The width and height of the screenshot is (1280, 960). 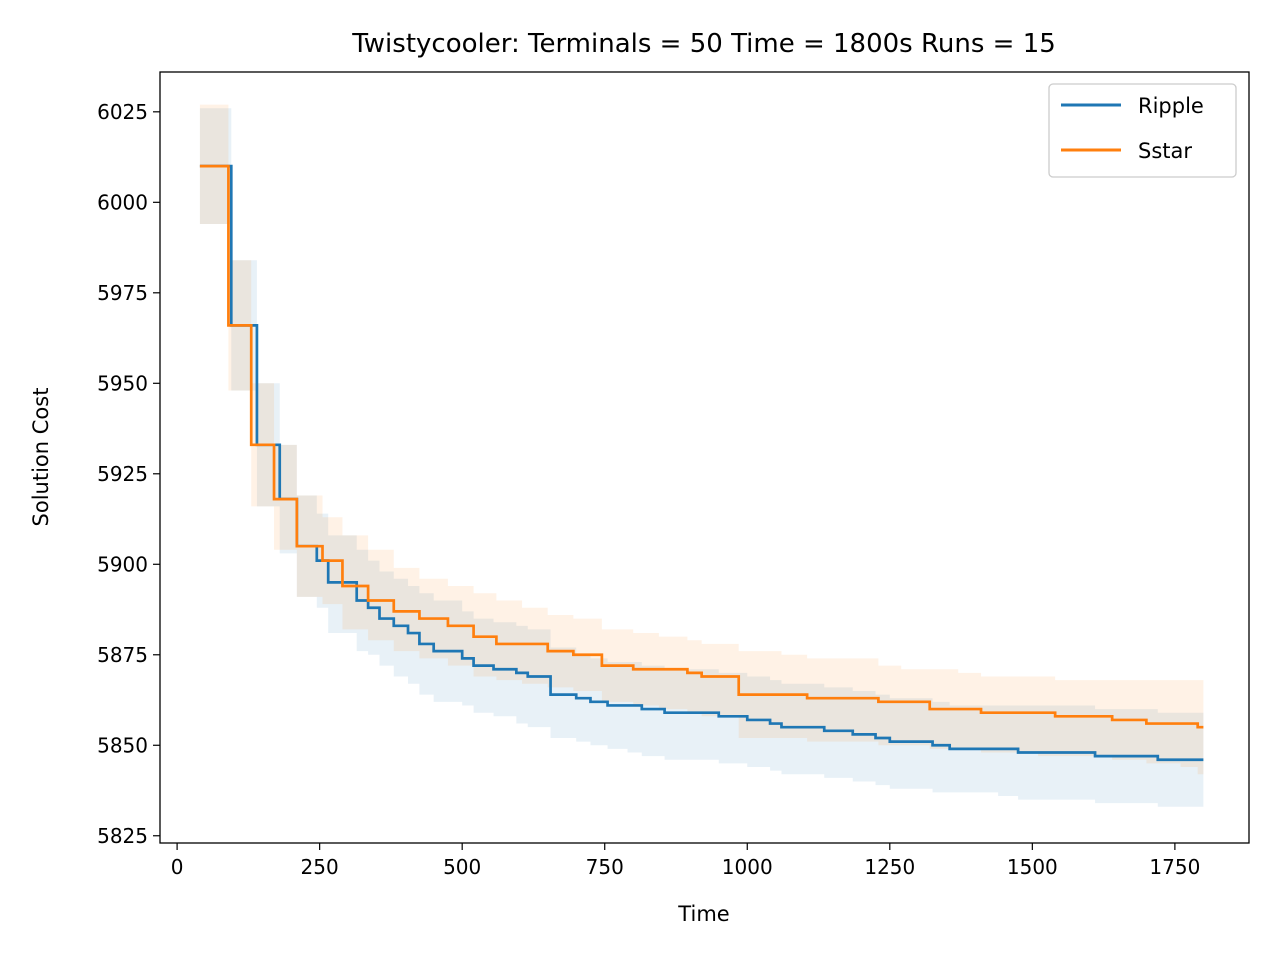 What do you see at coordinates (1171, 106) in the screenshot?
I see `legend-label-ripple: Ripple` at bounding box center [1171, 106].